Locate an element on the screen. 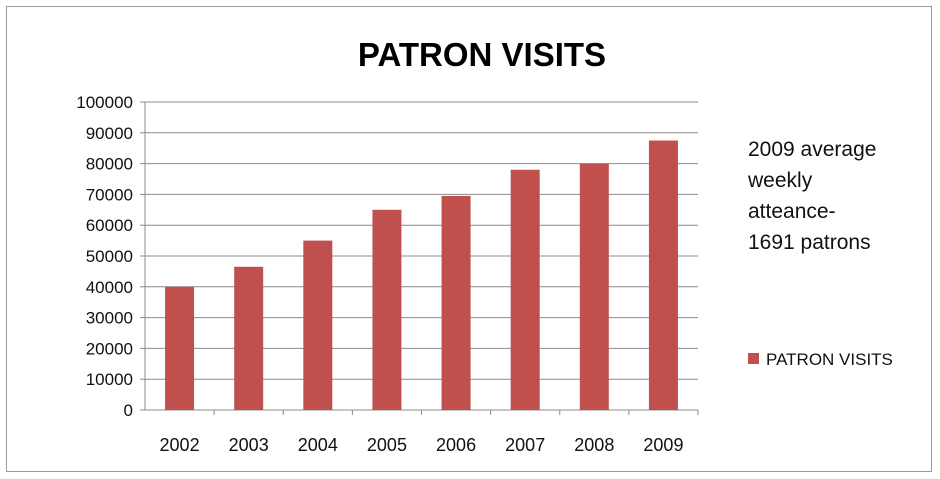 The image size is (940, 479). y-tick-label: 30000 is located at coordinates (109, 318).